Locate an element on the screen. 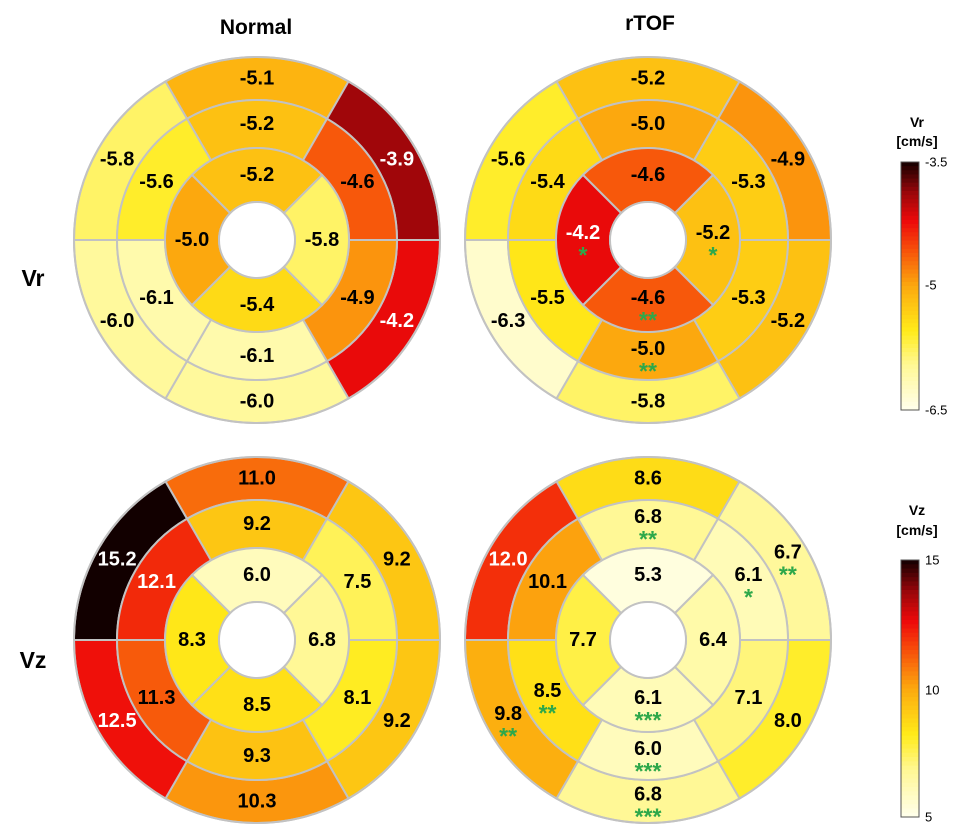 The width and height of the screenshot is (954, 832). apical-value-3: -4.6 is located at coordinates (648, 298).